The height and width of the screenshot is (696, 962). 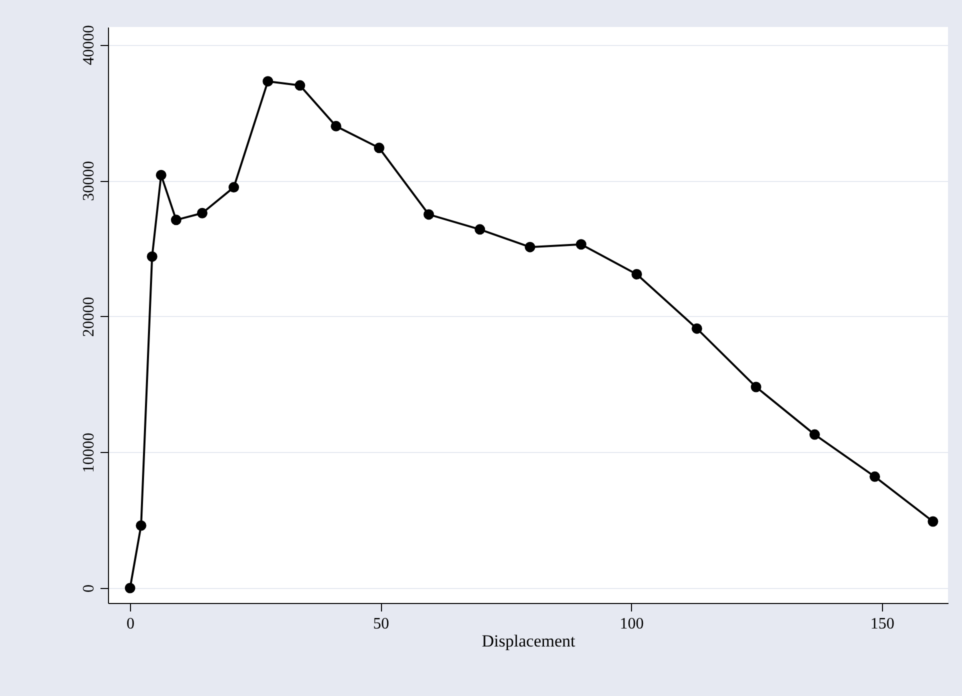 I want to click on y-tick-label: 30000, so click(x=89, y=181).